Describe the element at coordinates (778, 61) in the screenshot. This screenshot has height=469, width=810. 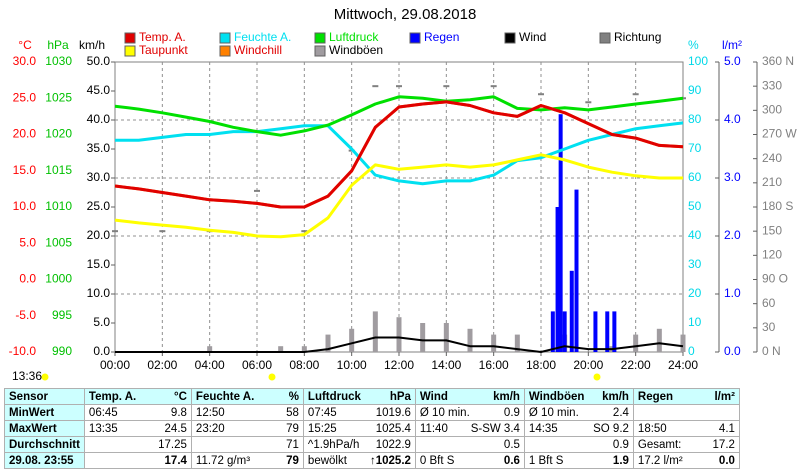
I see `y-tick-label: 360 N` at that location.